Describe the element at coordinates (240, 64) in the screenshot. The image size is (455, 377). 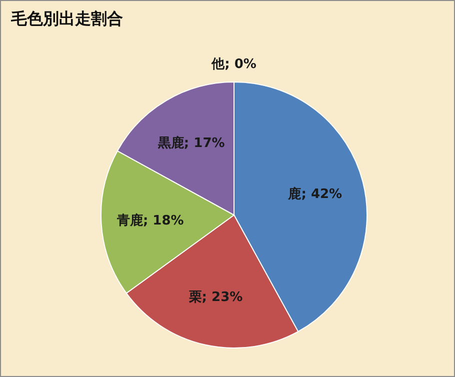
I see `text: ; 0%` at that location.